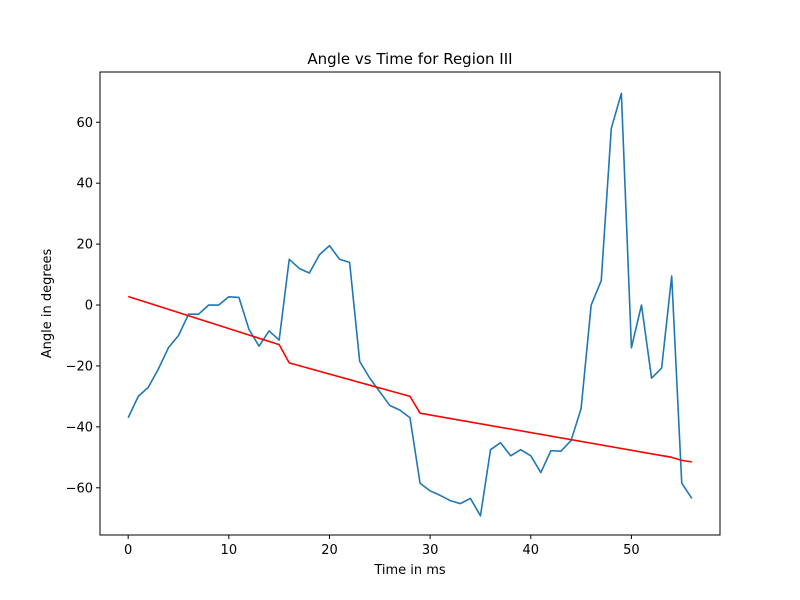 Image resolution: width=800 pixels, height=600 pixels. Describe the element at coordinates (128, 550) in the screenshot. I see `x-tick-label: 0` at that location.